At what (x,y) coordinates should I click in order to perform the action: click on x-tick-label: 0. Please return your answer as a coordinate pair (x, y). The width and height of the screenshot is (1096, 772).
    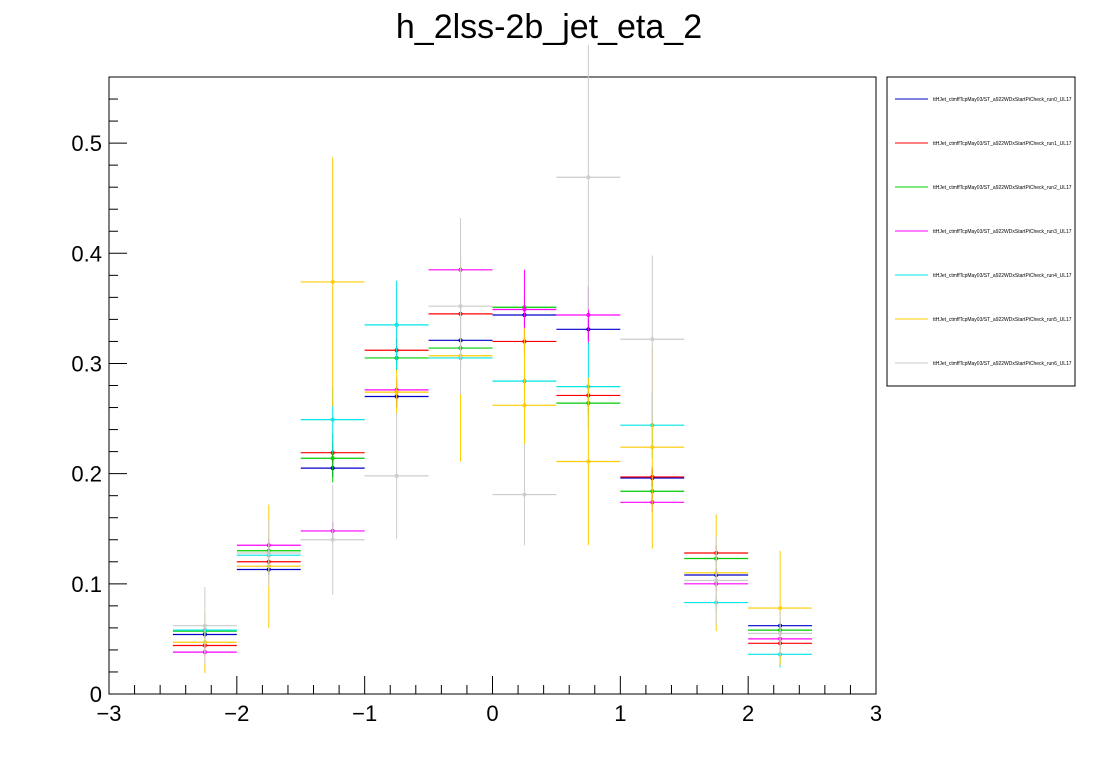
    Looking at the image, I should click on (492, 713).